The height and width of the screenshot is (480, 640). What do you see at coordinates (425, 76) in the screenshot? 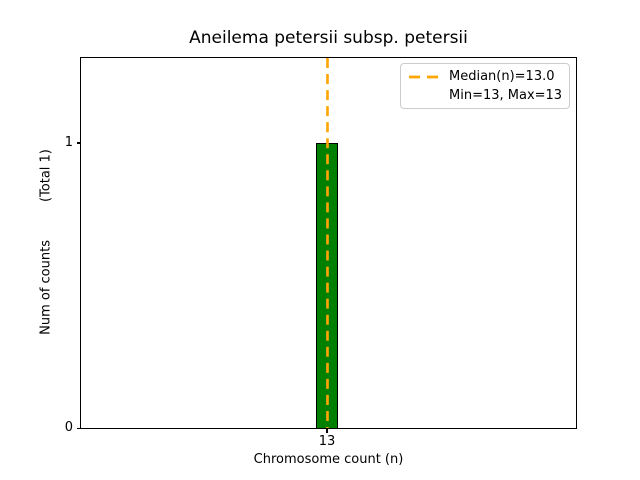
I see `median-line-legend-sample-icon` at bounding box center [425, 76].